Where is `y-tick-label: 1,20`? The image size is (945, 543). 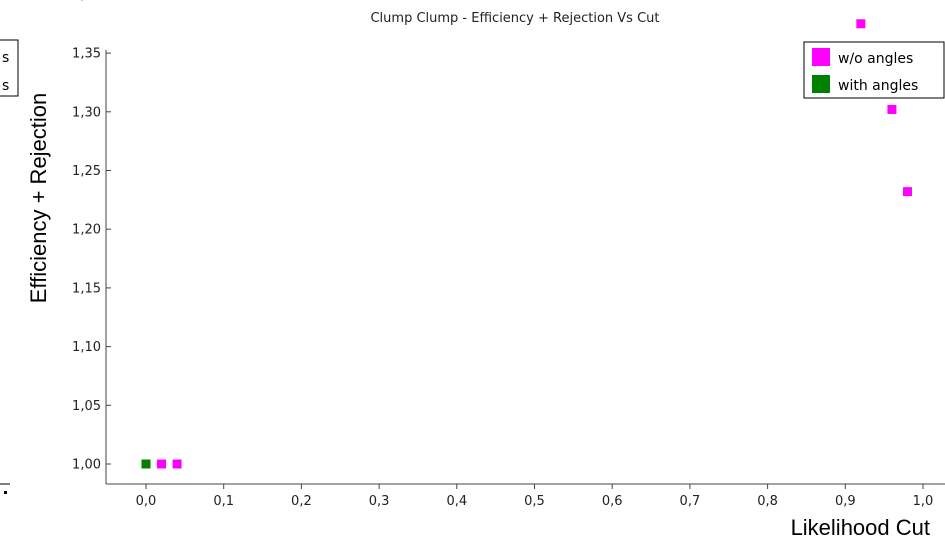 y-tick-label: 1,20 is located at coordinates (86, 230).